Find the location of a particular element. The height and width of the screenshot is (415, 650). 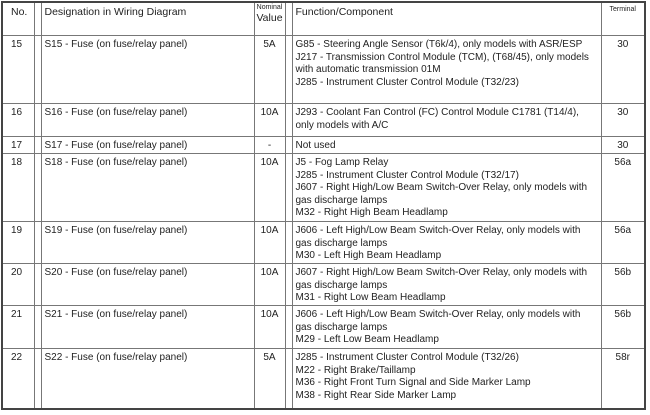

row-designation: S19 - Fuse (on fuse/relay panel) is located at coordinates (147, 242).